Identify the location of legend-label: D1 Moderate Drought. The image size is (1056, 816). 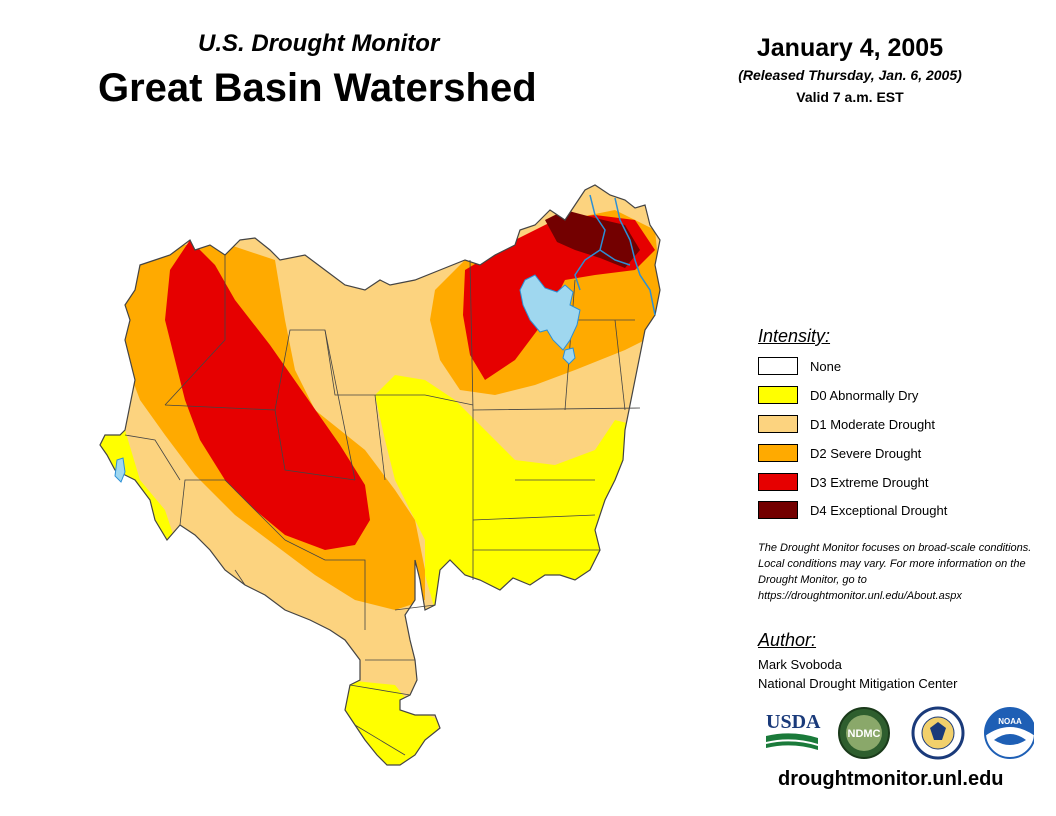
(873, 424).